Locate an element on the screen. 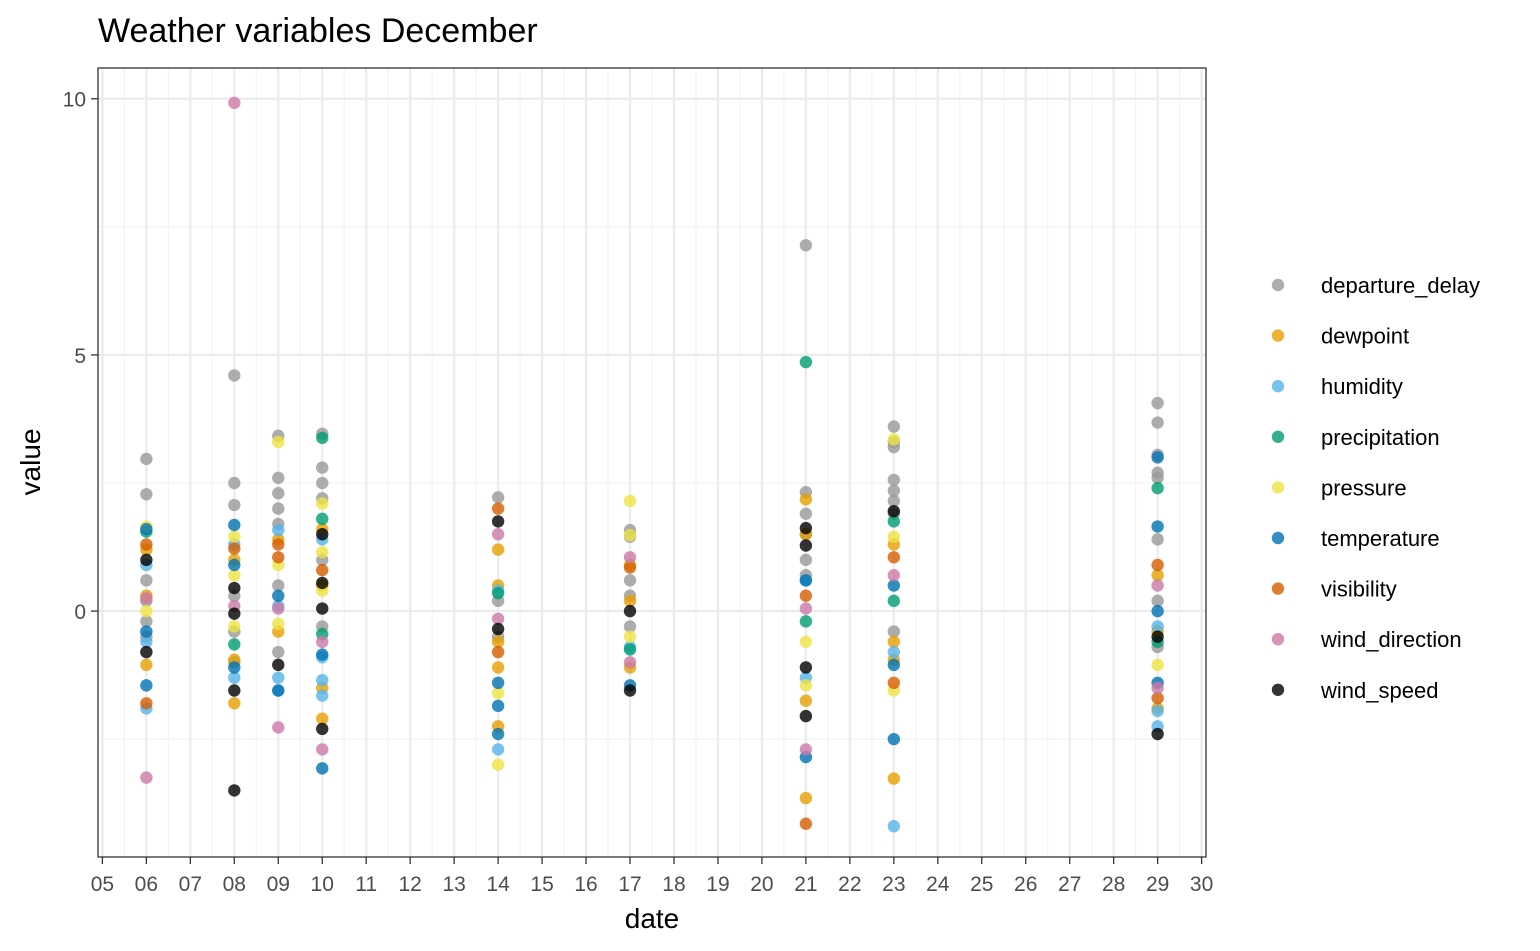 This screenshot has height=951, width=1540. x-tick-label: 09 is located at coordinates (278, 884).